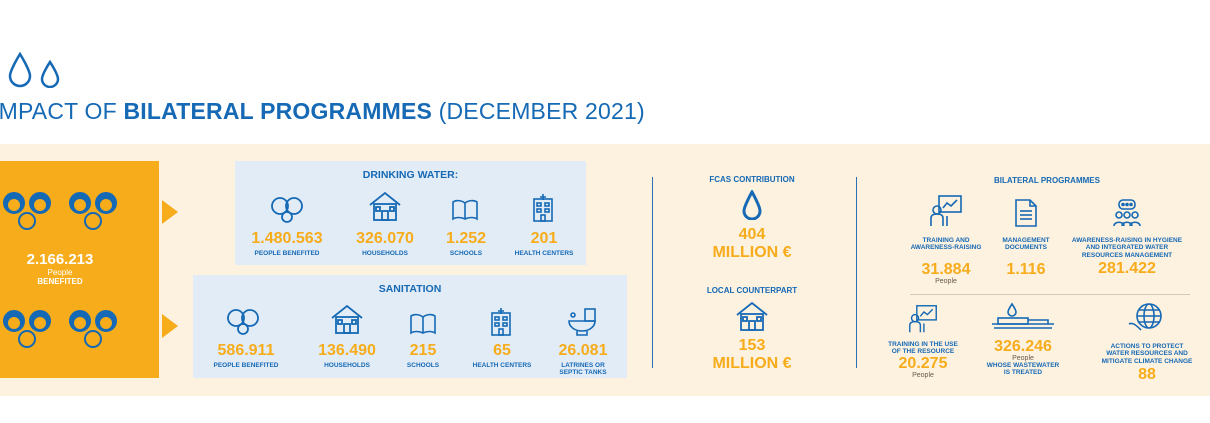 The image size is (1210, 423). Describe the element at coordinates (752, 179) in the screenshot. I see `fcas-title: FCAS CONTRIBUTION` at that location.